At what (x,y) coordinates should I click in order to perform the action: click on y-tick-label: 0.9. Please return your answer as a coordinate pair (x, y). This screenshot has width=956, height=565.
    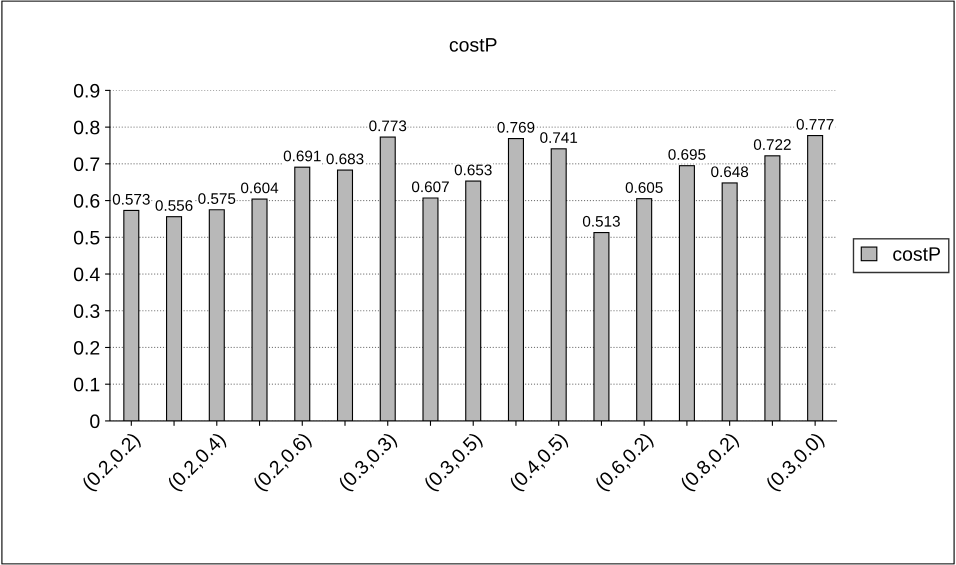
    Looking at the image, I should click on (87, 91).